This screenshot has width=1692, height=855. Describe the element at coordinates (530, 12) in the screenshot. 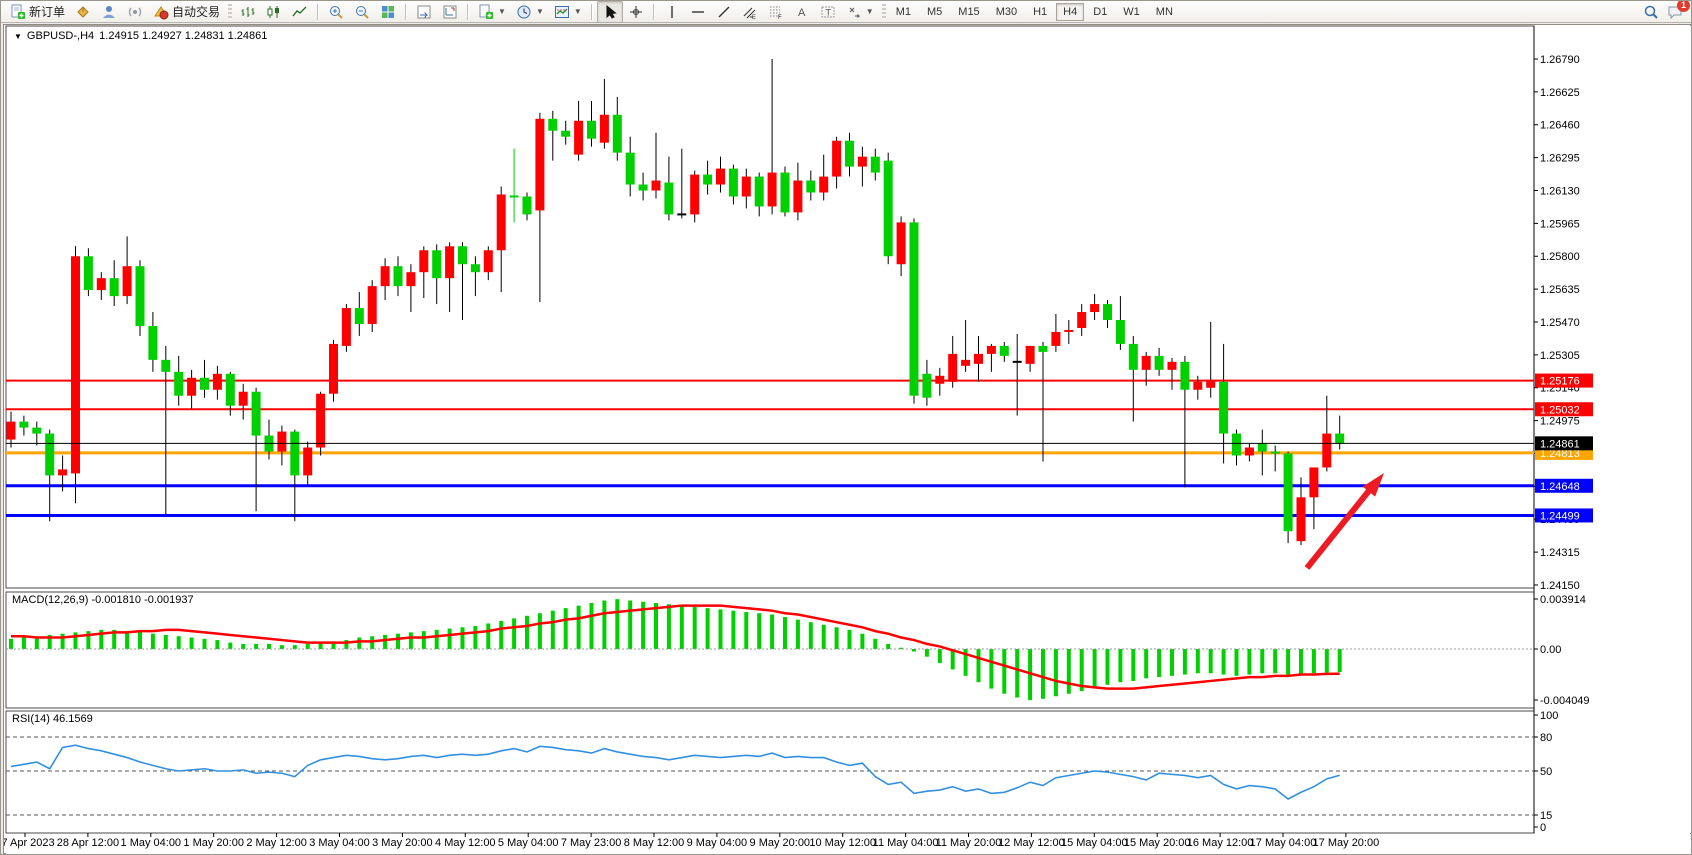

I see `period-button: ▼` at that location.